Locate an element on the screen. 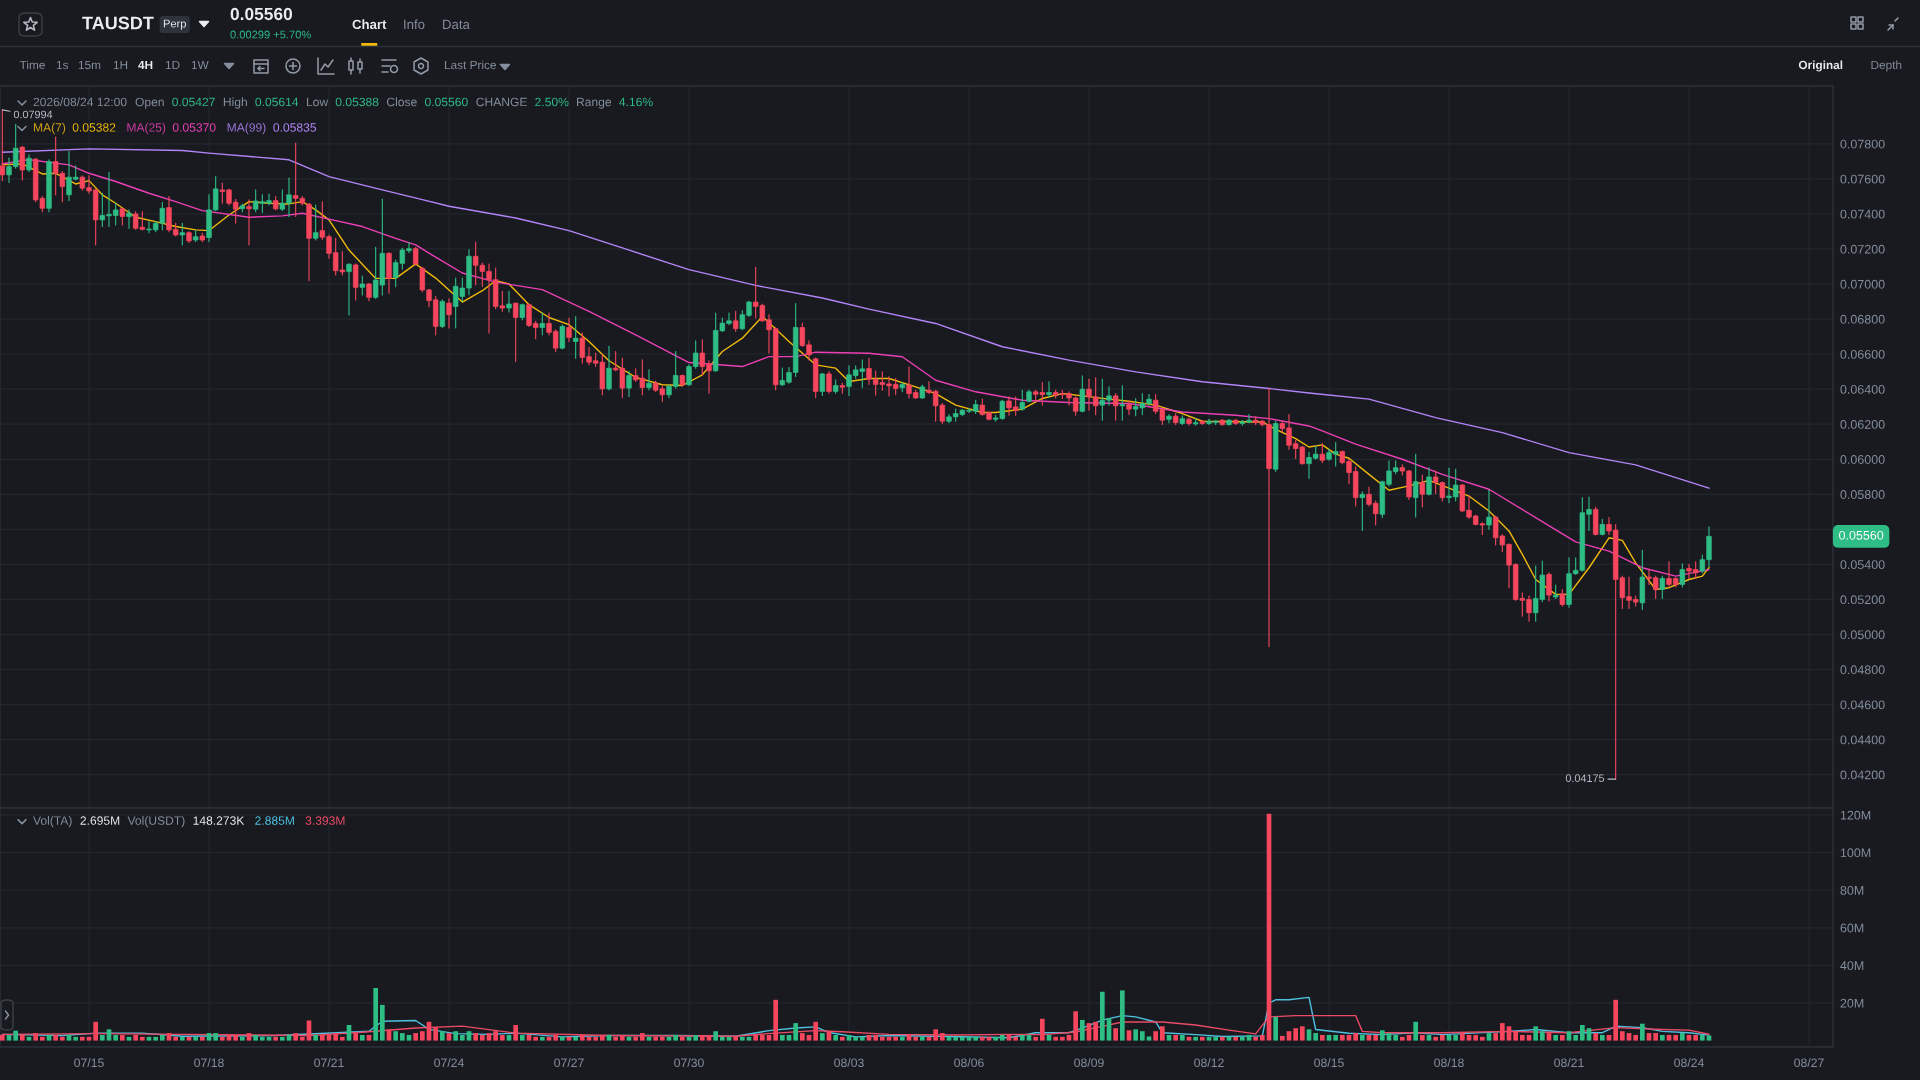 The height and width of the screenshot is (1080, 1920). text: Data is located at coordinates (456, 24).